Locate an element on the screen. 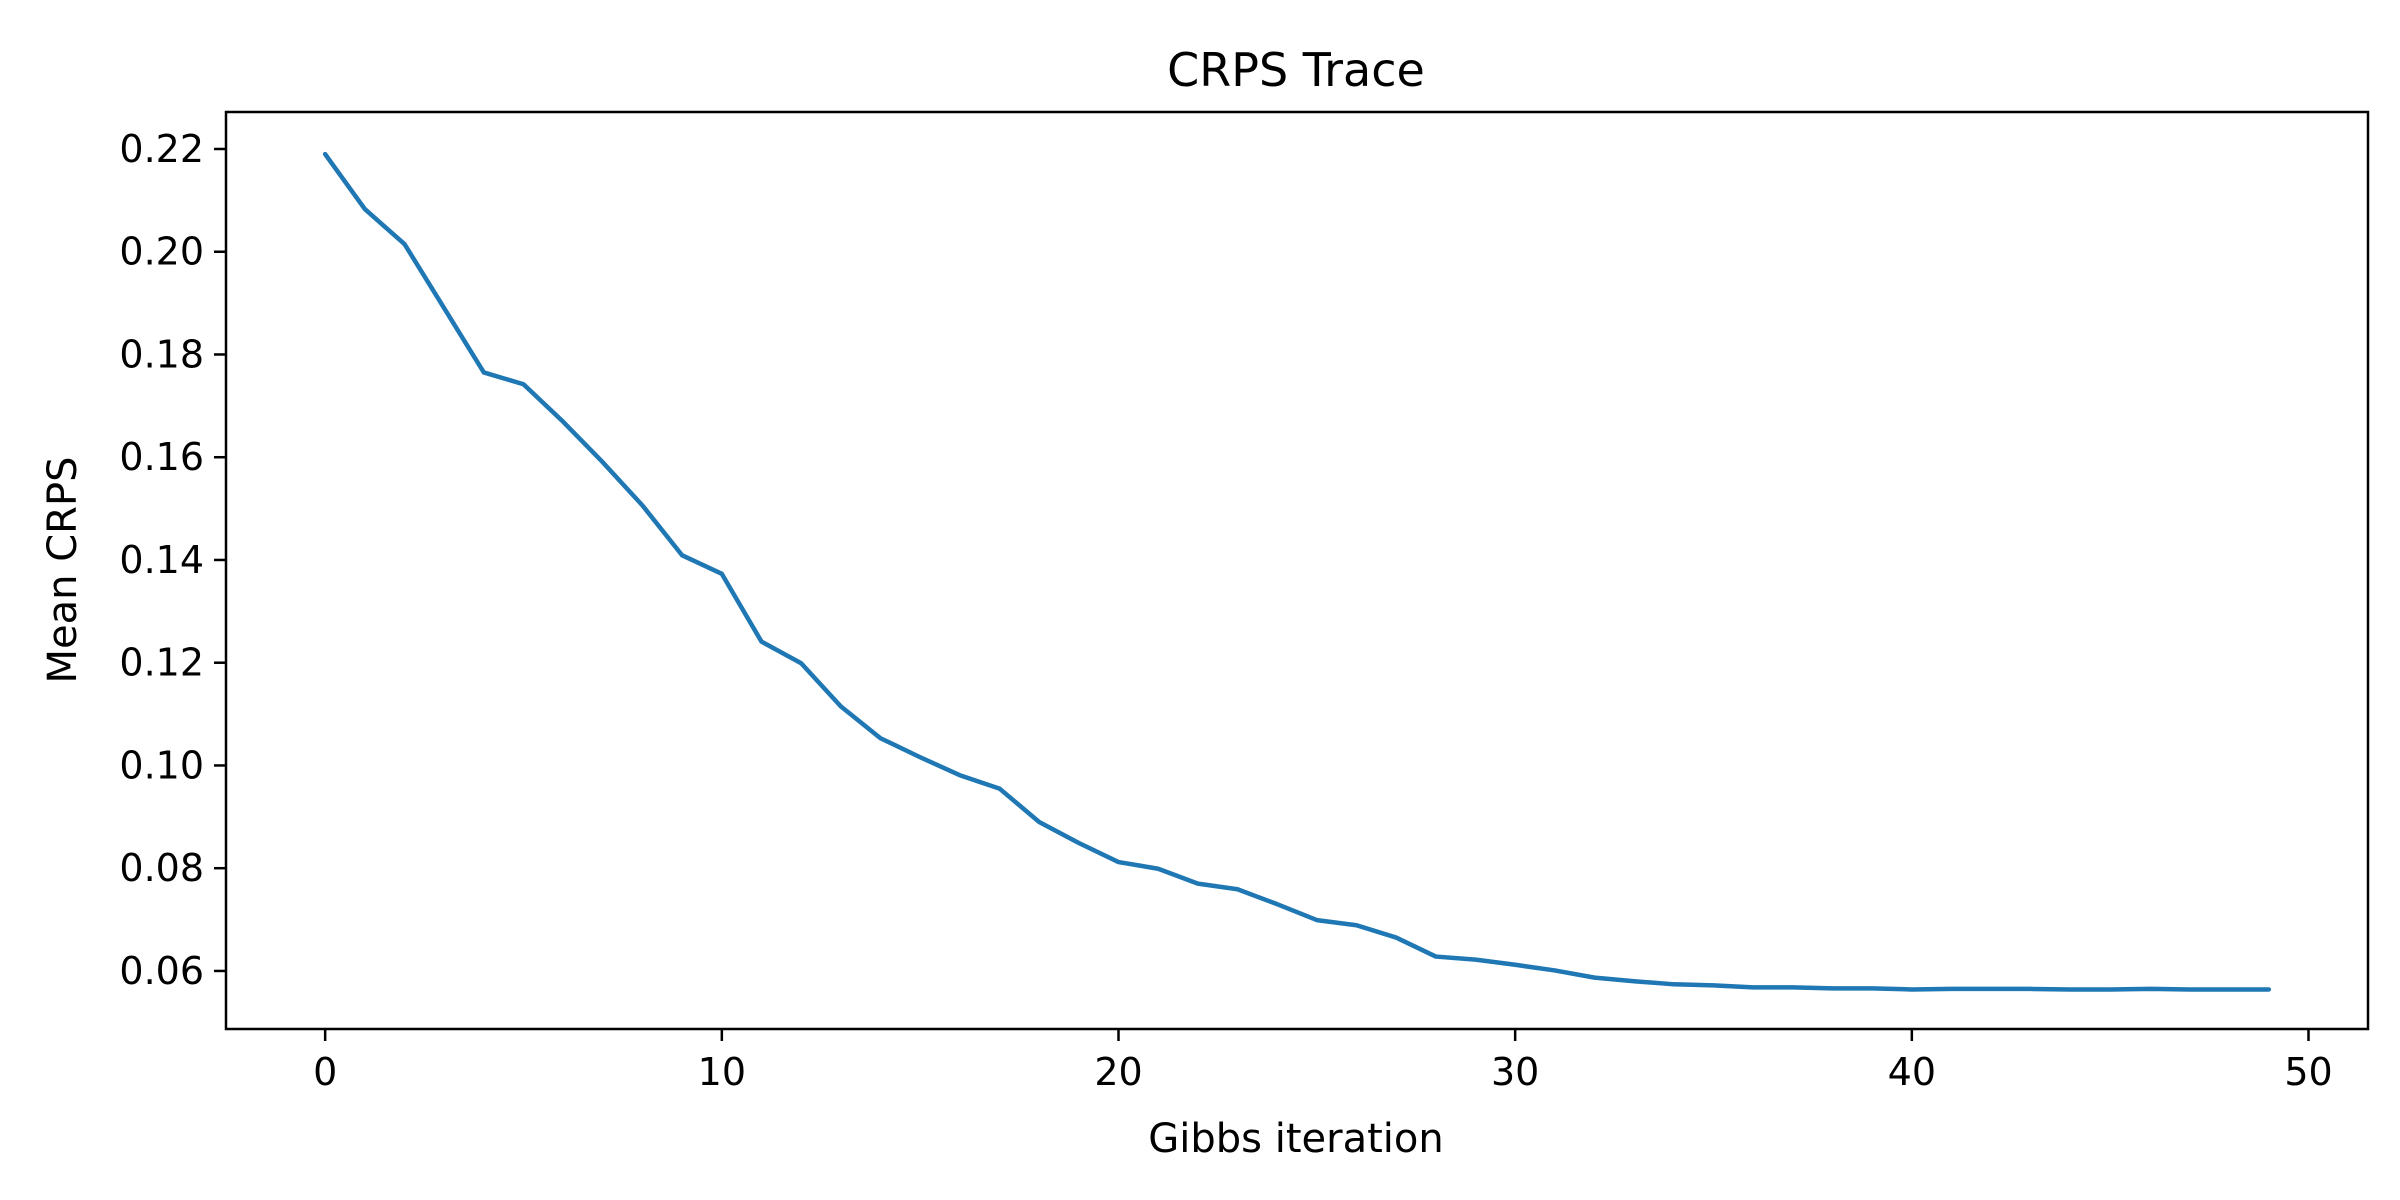 The image size is (2400, 1200). y-tick-label: 0.16 is located at coordinates (161, 457).